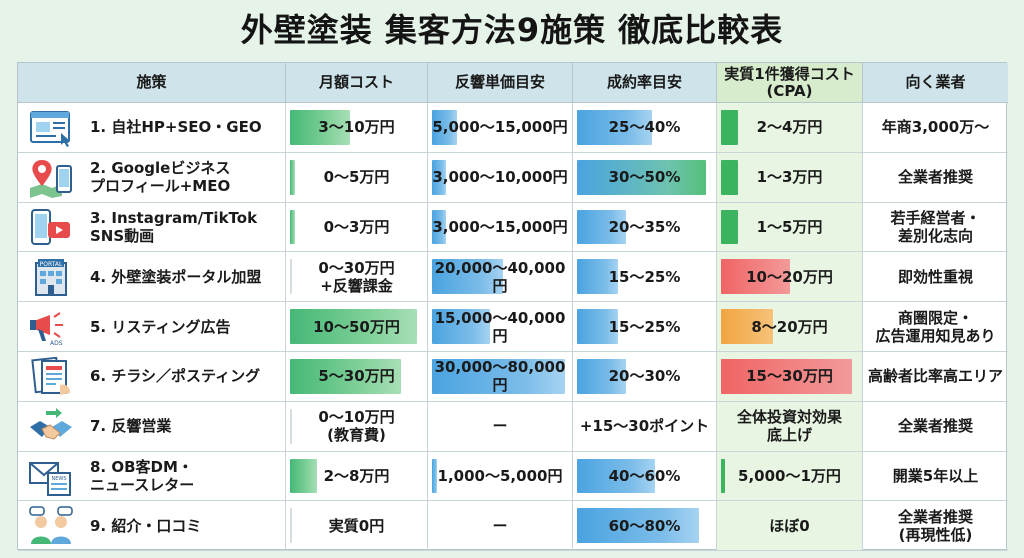 The height and width of the screenshot is (558, 1024). Describe the element at coordinates (644, 525) in the screenshot. I see `rate-value: 60〜80%` at that location.